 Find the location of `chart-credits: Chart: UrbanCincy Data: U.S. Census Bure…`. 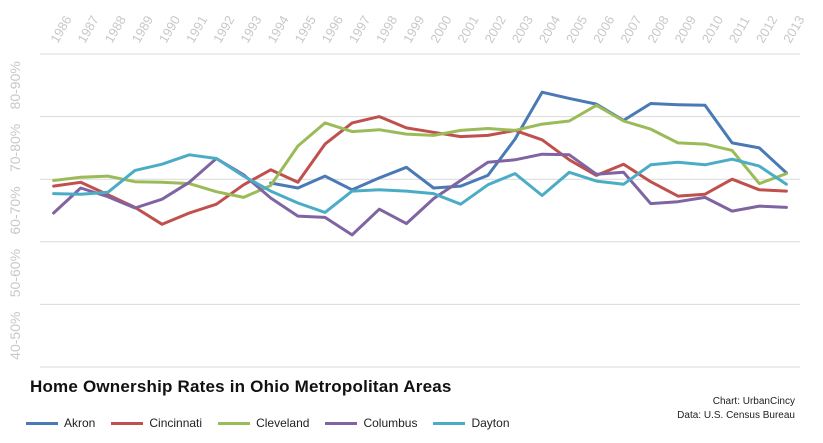

chart-credits: Chart: UrbanCincy Data: U.S. Census Bure… is located at coordinates (736, 409).